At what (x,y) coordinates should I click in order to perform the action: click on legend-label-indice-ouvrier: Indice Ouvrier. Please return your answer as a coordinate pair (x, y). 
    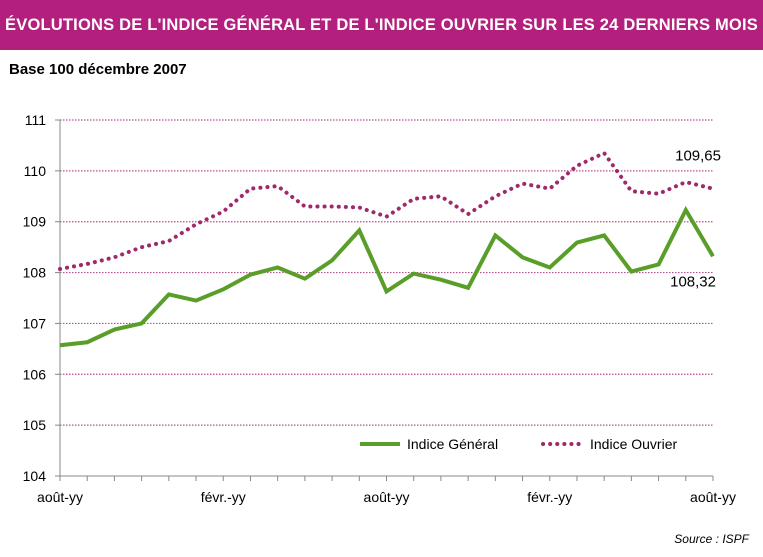
    Looking at the image, I should click on (633, 444).